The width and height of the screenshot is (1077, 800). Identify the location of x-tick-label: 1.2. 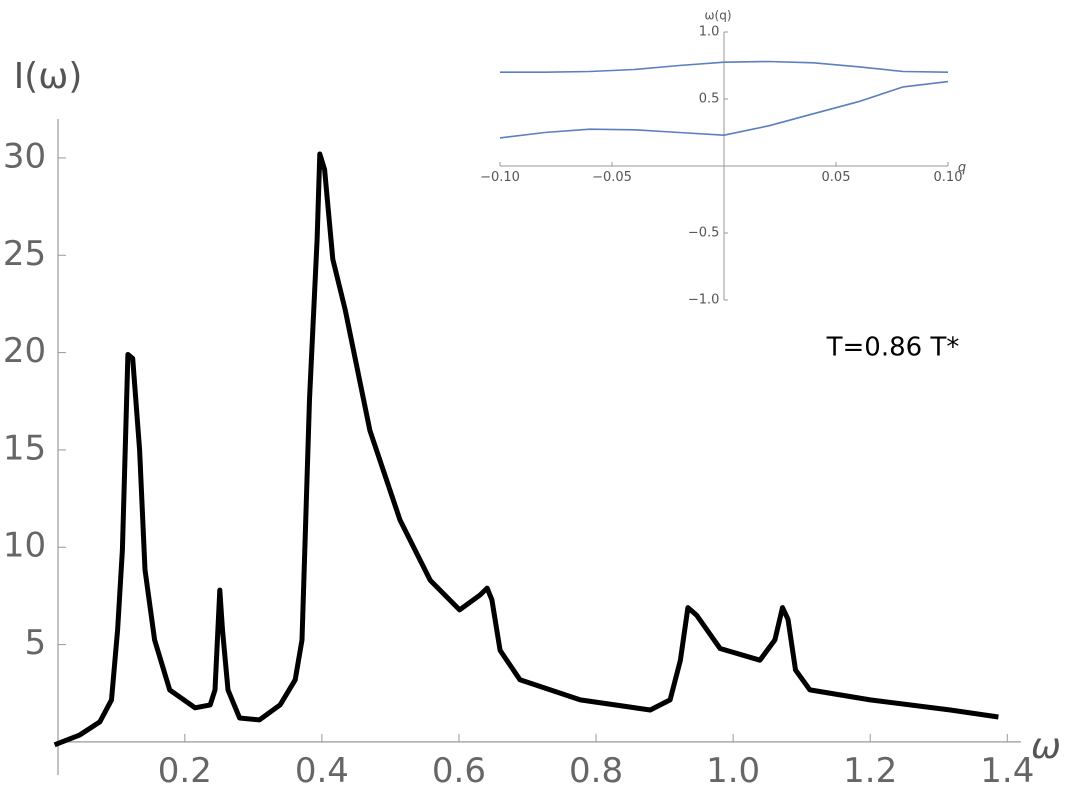
(870, 771).